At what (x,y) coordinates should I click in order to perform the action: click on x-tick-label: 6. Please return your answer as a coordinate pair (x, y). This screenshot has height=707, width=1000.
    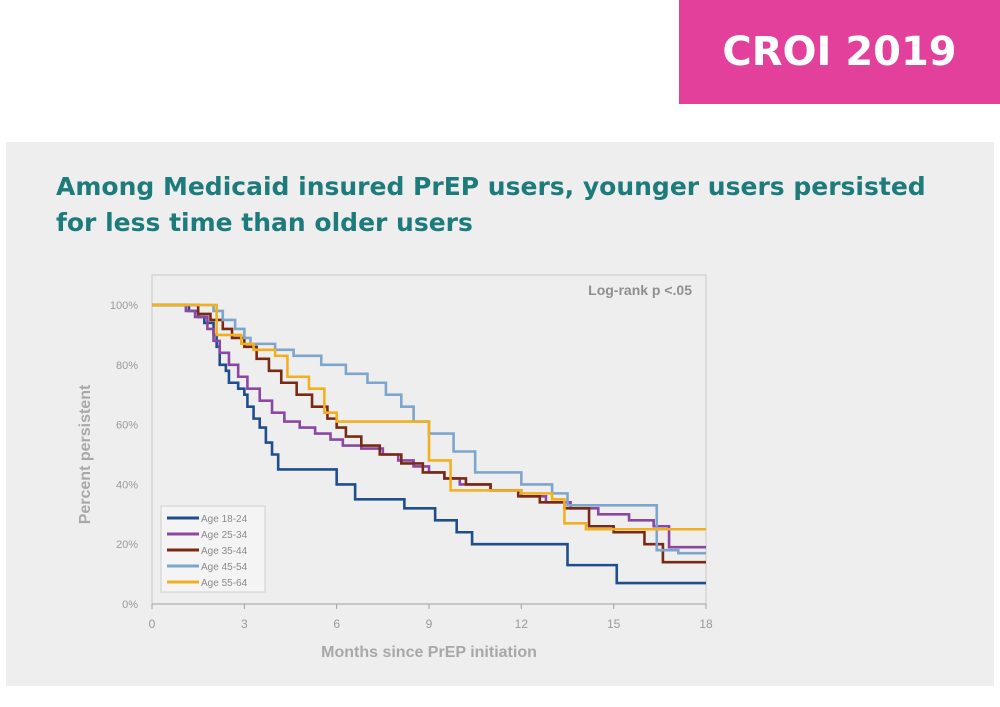
    Looking at the image, I should click on (336, 624).